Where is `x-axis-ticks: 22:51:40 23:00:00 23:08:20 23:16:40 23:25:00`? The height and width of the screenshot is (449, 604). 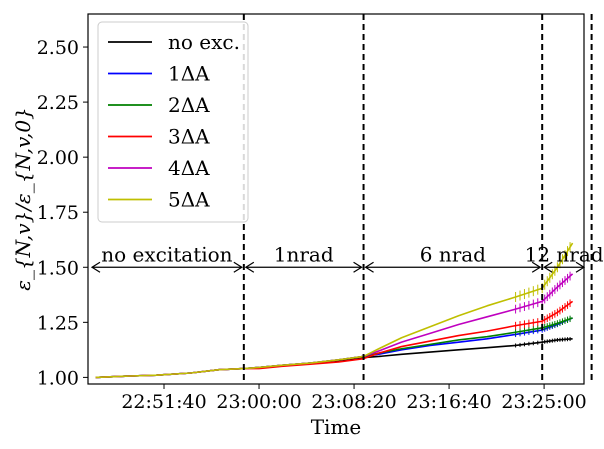
x-axis-ticks: 22:51:40 23:00:00 23:08:20 23:16:40 23:25:00 is located at coordinates (354, 398).